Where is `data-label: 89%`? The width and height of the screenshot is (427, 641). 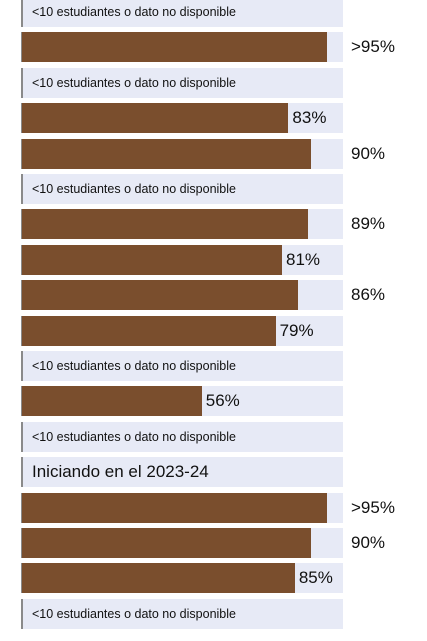 data-label: 89% is located at coordinates (368, 224).